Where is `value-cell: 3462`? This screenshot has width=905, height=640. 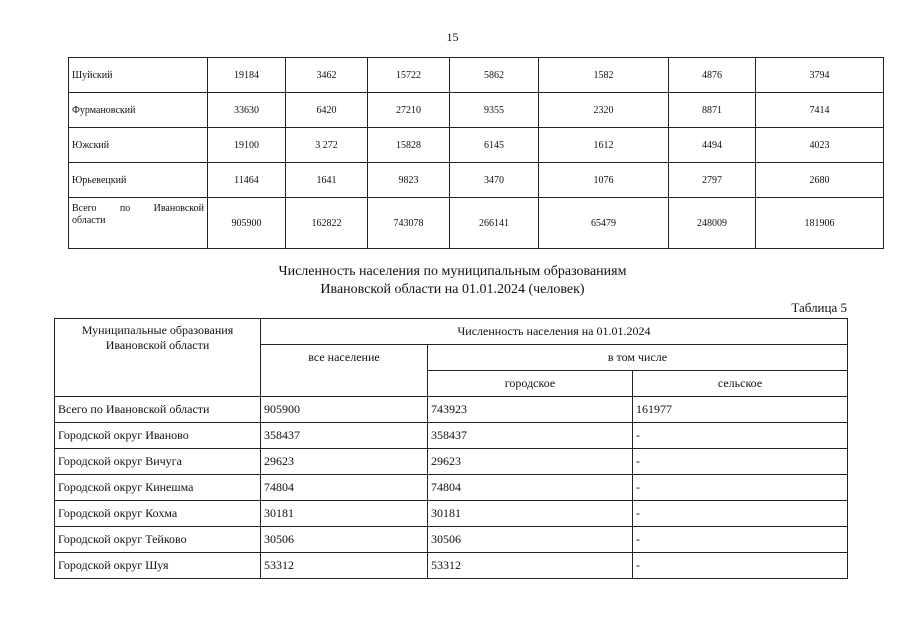 value-cell: 3462 is located at coordinates (326, 75).